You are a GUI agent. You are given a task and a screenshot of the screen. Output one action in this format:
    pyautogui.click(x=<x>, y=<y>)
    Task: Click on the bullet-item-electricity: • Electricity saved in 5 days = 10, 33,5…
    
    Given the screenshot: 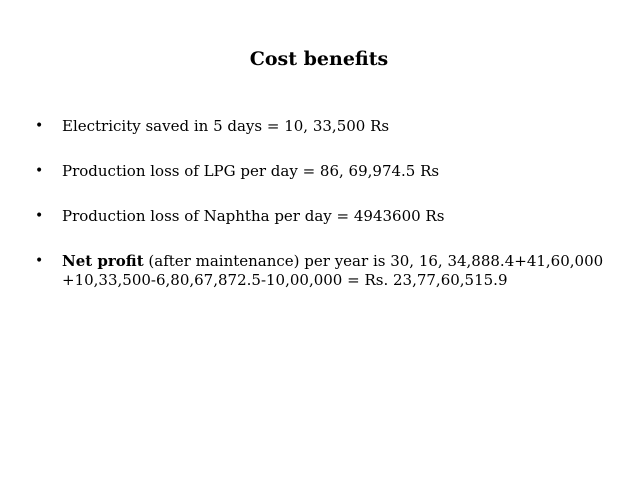 What is the action you would take?
    pyautogui.click(x=320, y=126)
    